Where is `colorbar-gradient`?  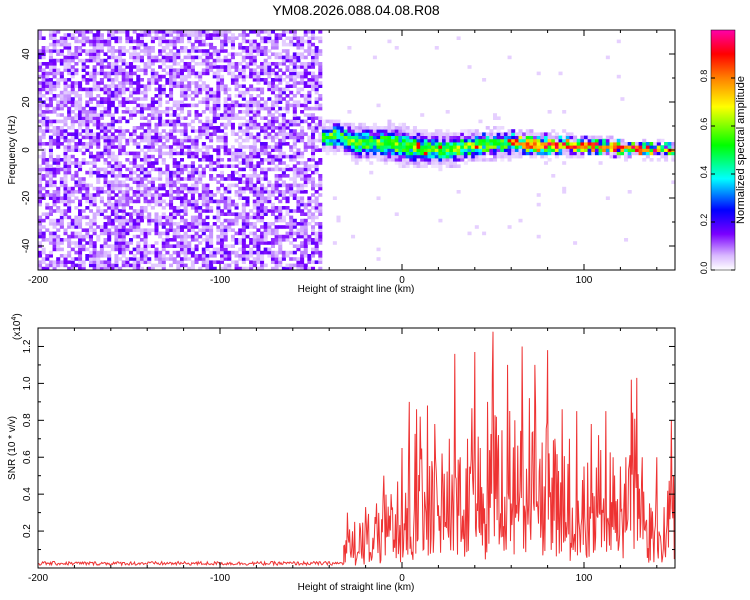 colorbar-gradient is located at coordinates (723, 150).